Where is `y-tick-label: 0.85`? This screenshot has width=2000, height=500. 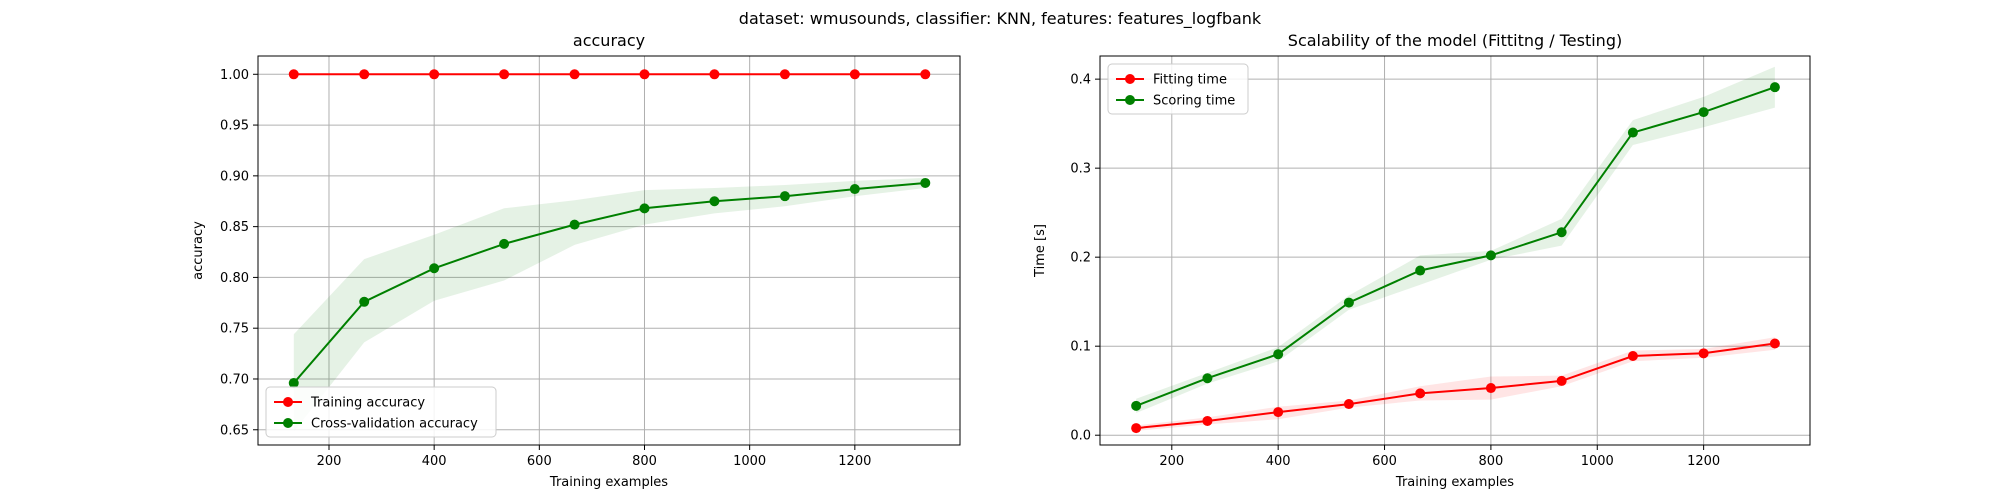
y-tick-label: 0.85 is located at coordinates (234, 227).